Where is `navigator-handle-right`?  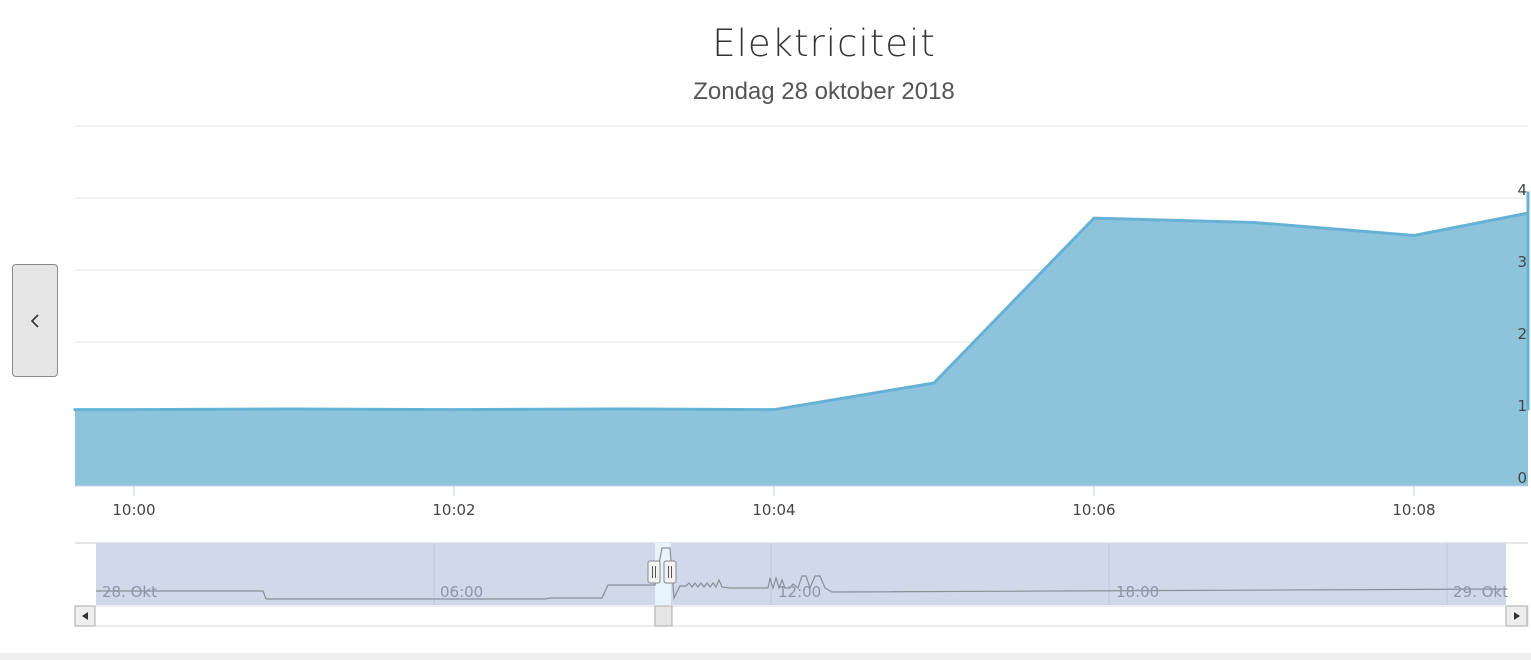 navigator-handle-right is located at coordinates (670, 572).